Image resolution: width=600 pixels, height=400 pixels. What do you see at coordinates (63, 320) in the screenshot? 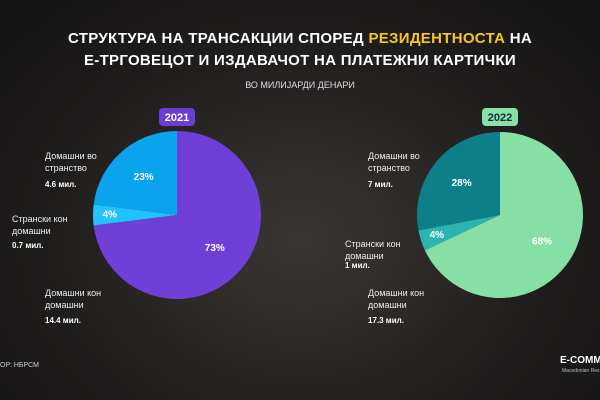
I see `amount-label: 14.4 мил.` at bounding box center [63, 320].